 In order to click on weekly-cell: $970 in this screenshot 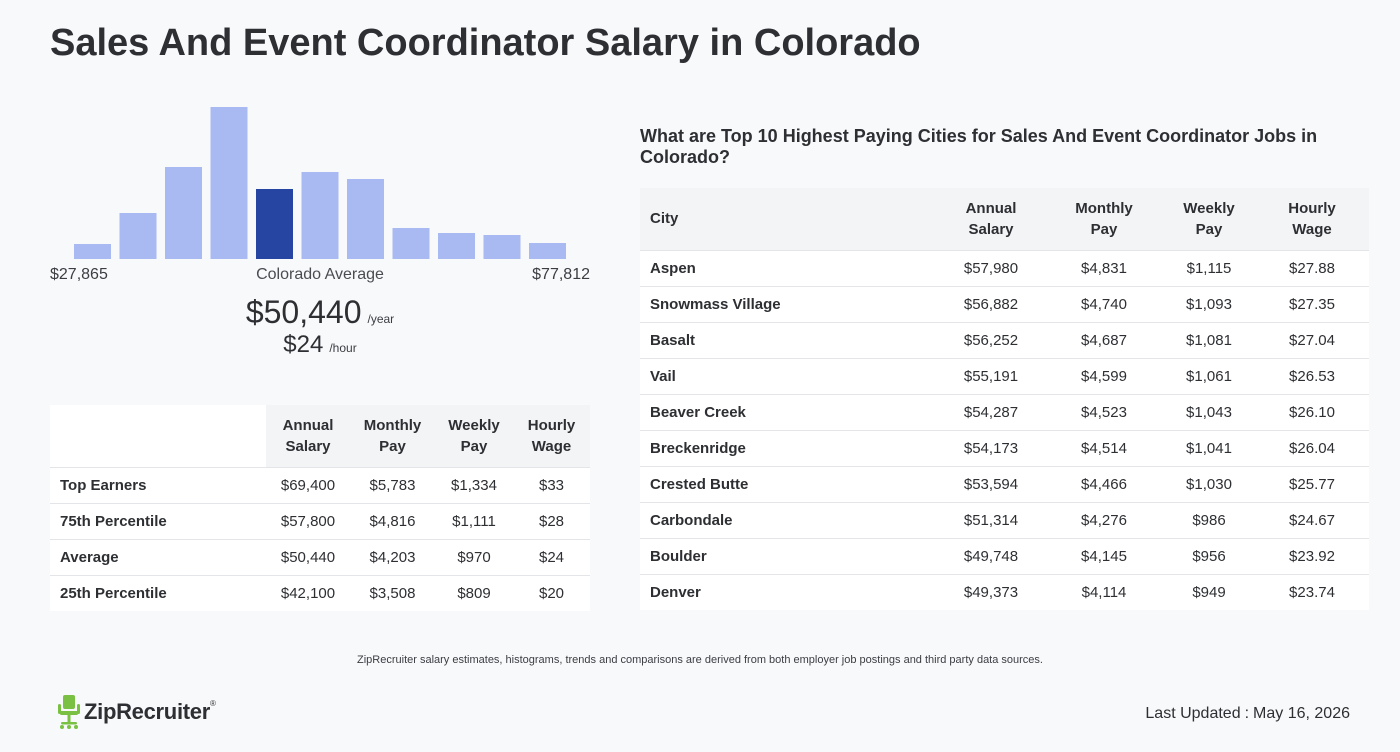, I will do `click(474, 557)`.